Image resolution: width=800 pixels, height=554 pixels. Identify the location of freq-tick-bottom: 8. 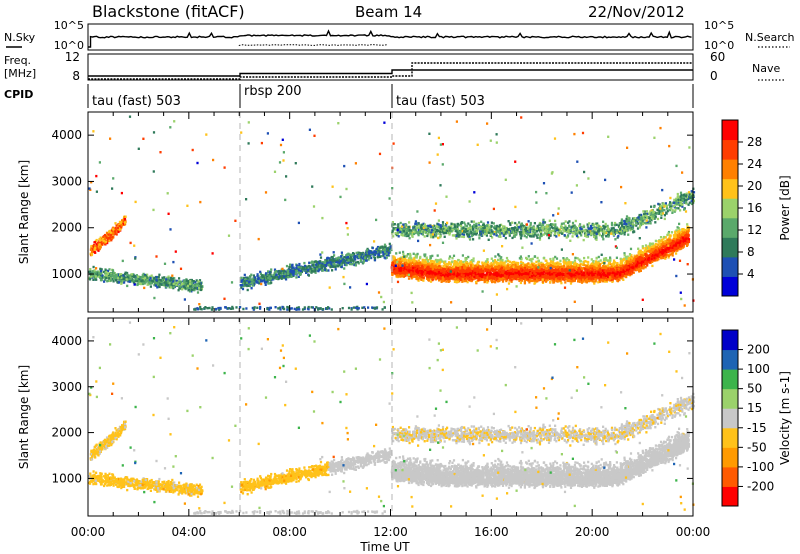
(76, 76).